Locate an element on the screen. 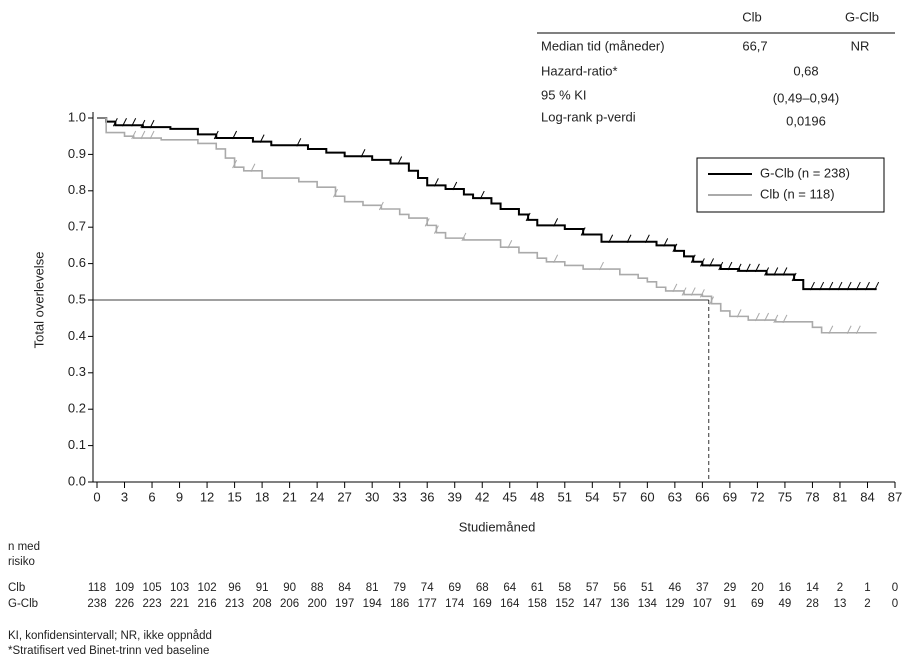  risk-count: 84 is located at coordinates (344, 588).